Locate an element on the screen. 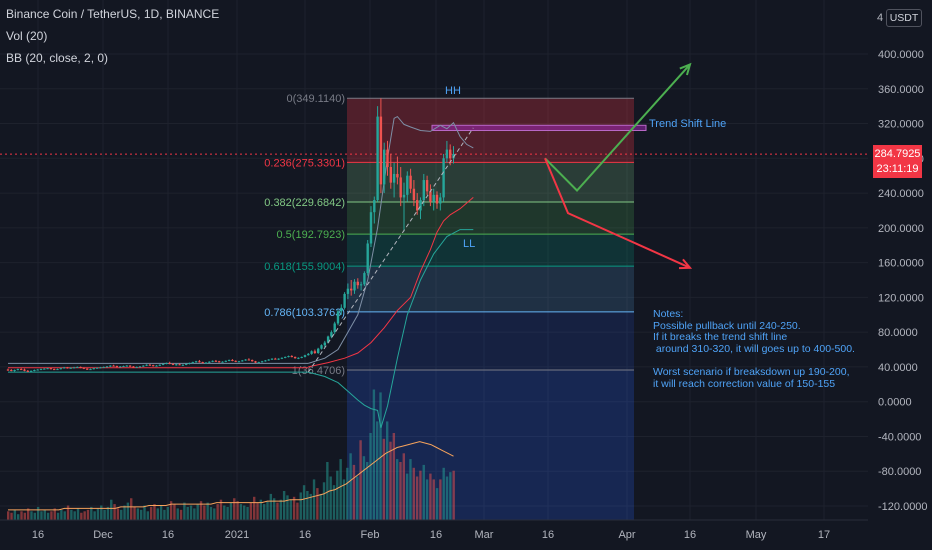 The image size is (932, 550). ll-label: LL is located at coordinates (469, 244).